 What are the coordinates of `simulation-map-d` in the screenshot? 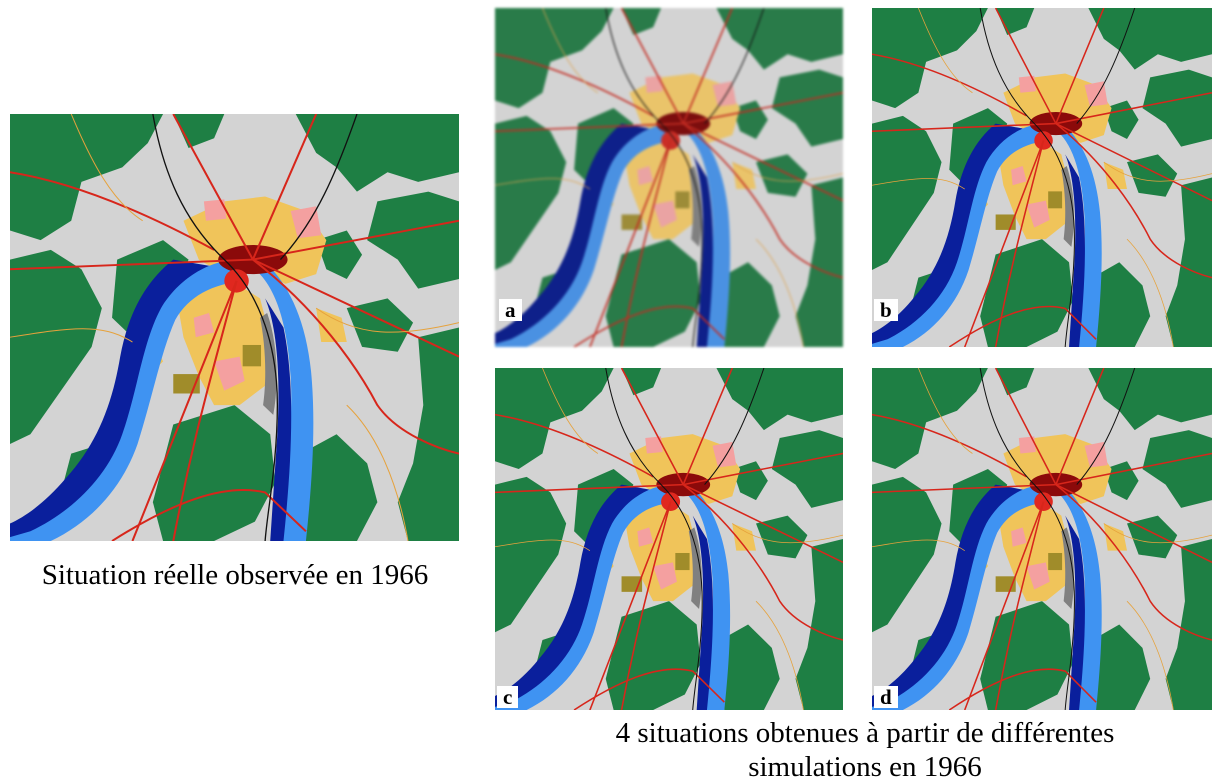 It's located at (1042, 539).